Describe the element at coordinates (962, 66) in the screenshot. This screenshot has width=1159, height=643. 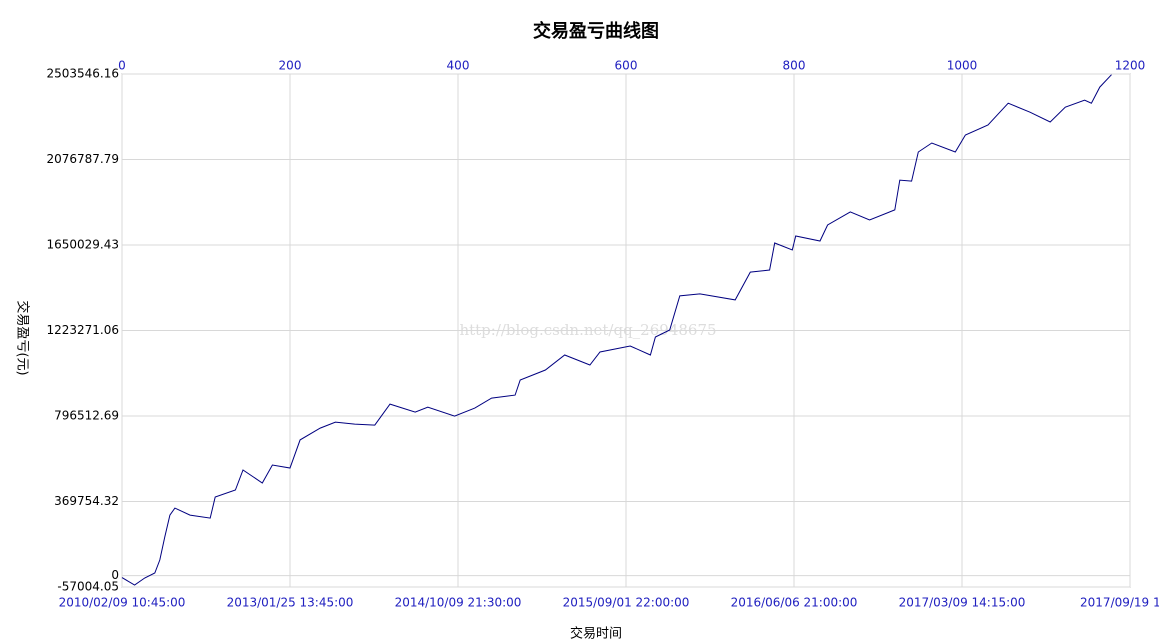
I see `x-tick-label: 1000` at that location.